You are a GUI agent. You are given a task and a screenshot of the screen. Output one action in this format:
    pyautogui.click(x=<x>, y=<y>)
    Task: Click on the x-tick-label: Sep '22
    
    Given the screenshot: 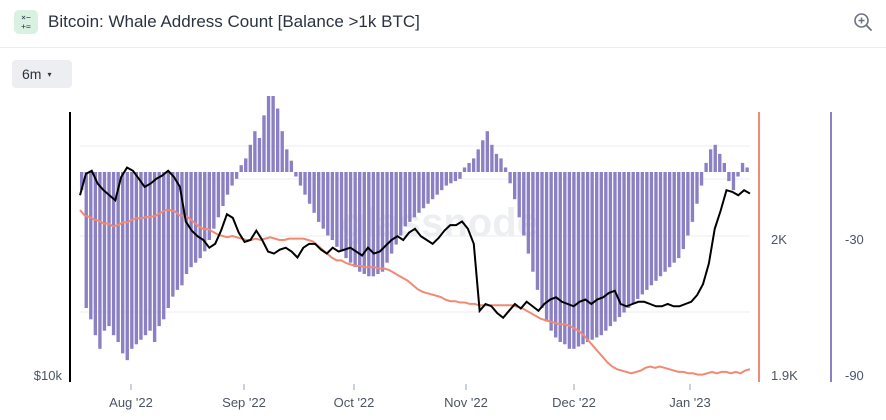 What is the action you would take?
    pyautogui.click(x=244, y=402)
    